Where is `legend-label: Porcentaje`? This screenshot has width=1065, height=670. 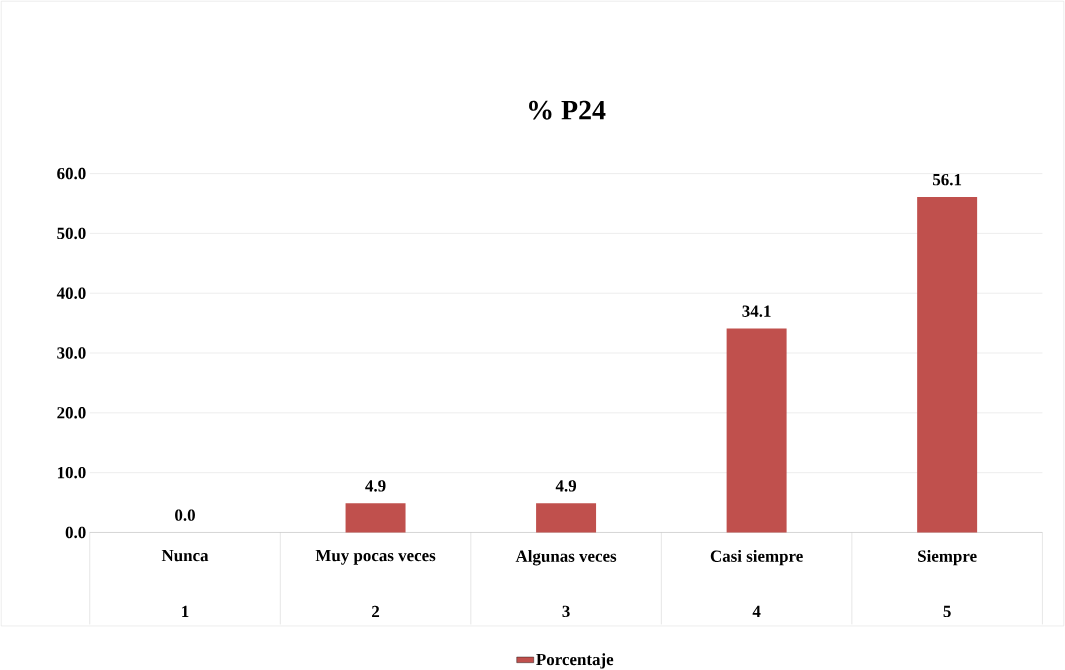
legend-label: Porcentaje is located at coordinates (575, 661).